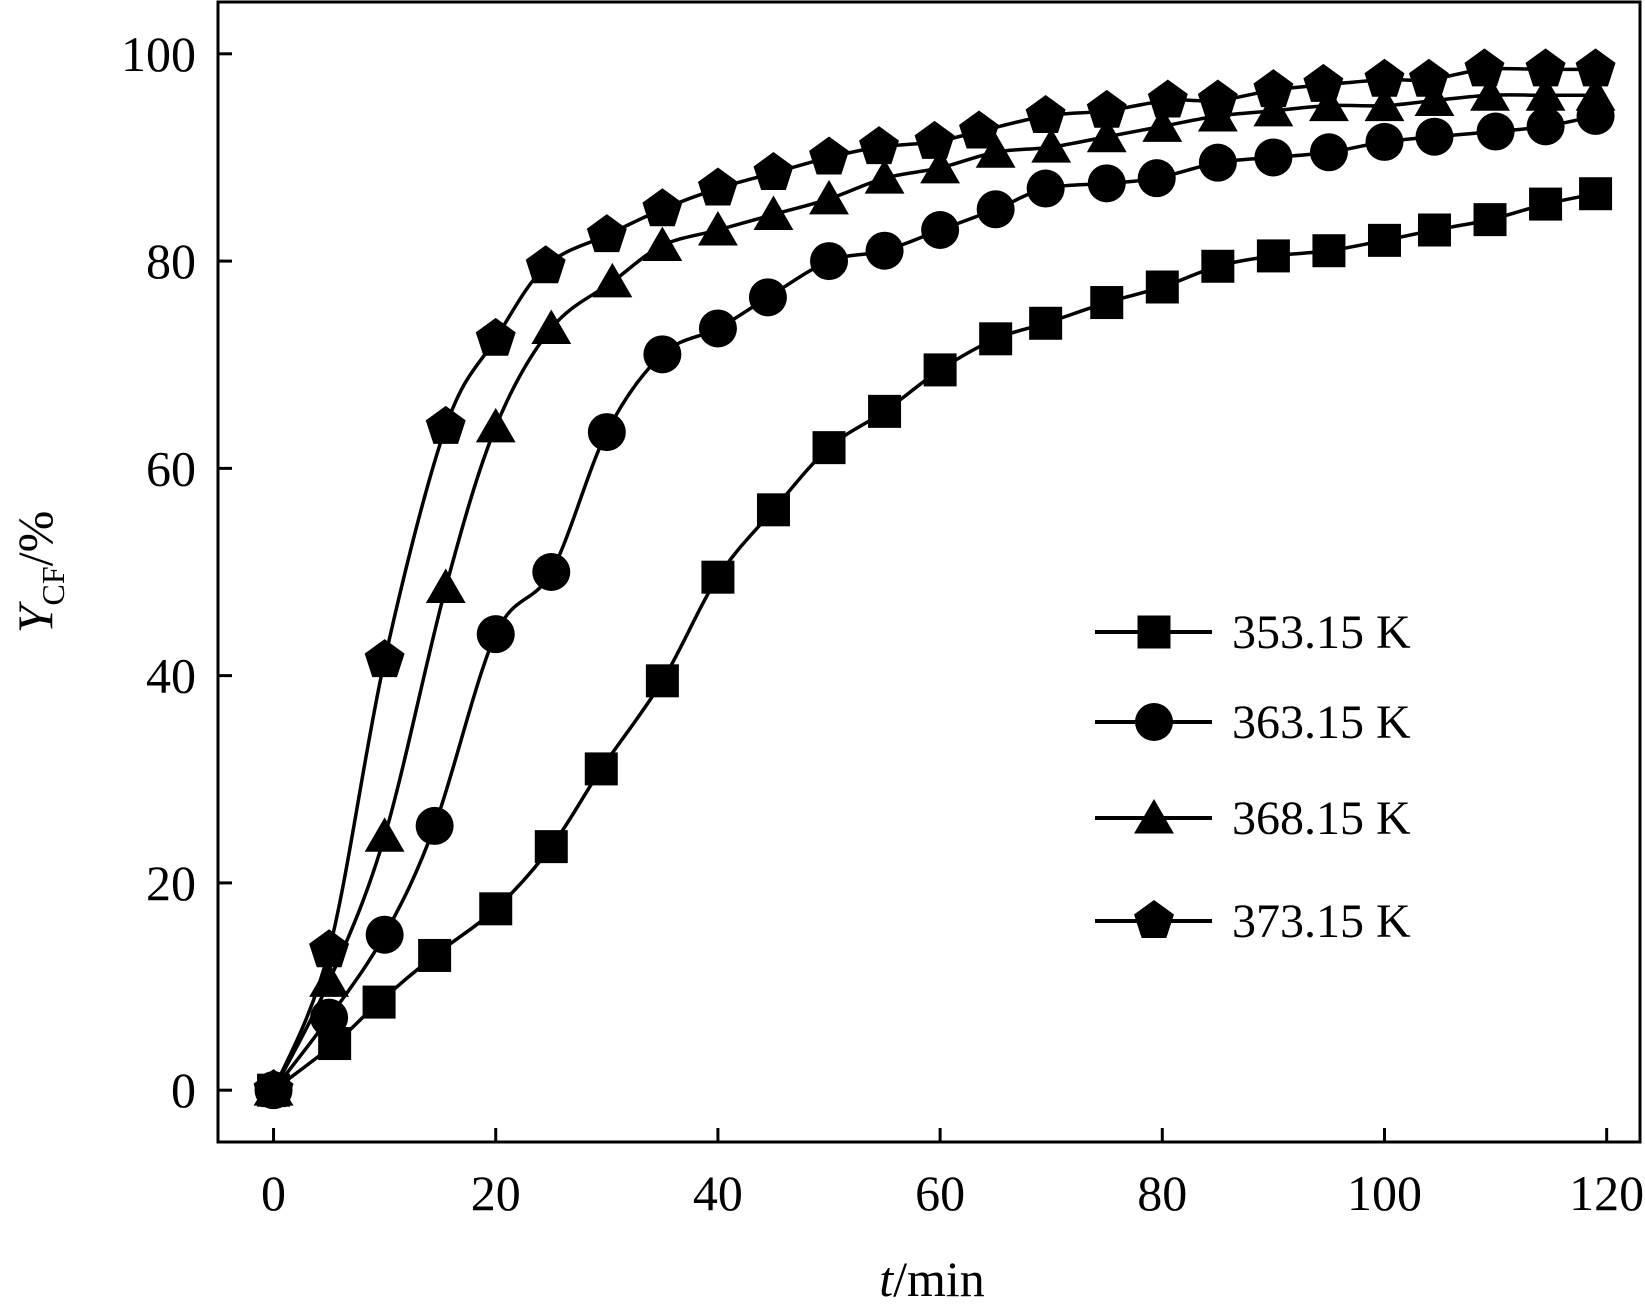 The height and width of the screenshot is (1309, 1645). I want to click on y-tick-label: 40, so click(171, 676).